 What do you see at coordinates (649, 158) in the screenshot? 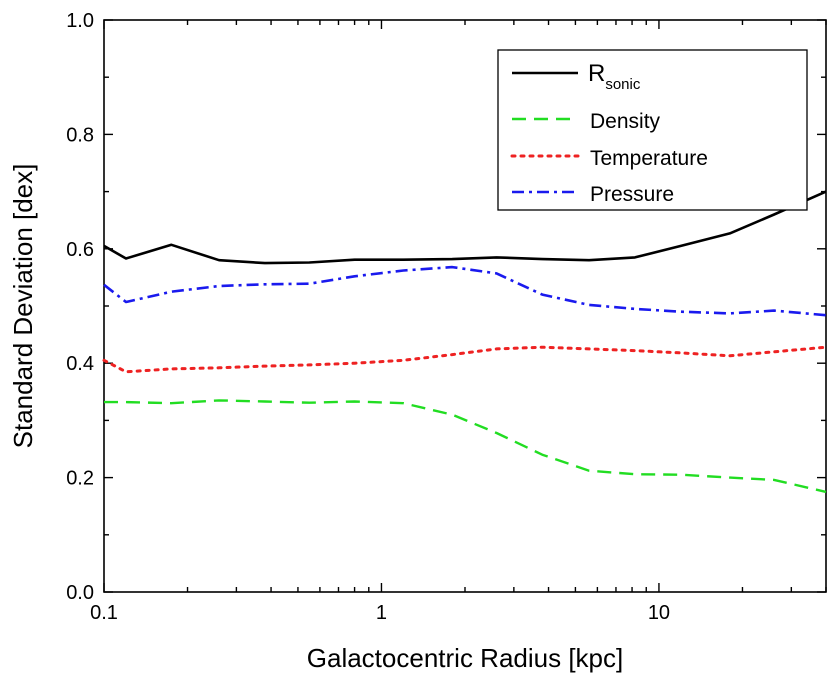
I see `legend-label-temperature: Temperature` at bounding box center [649, 158].